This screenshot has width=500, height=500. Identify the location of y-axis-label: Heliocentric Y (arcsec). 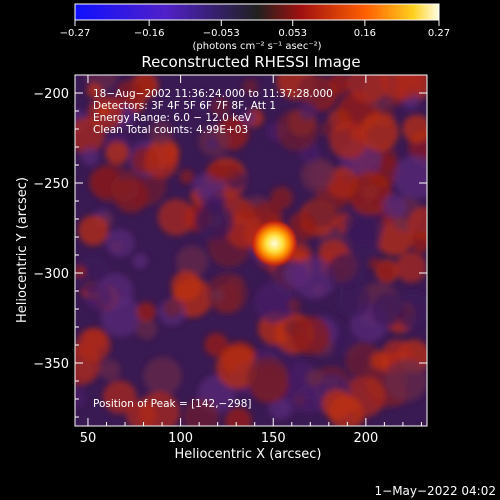
(22, 250).